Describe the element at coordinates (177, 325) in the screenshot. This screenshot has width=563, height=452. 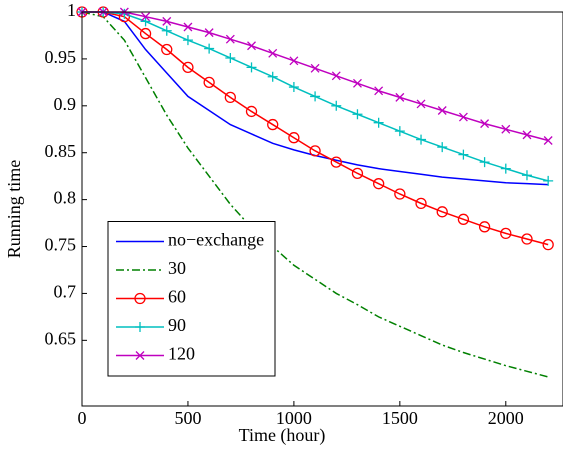
I see `legend-label: 90` at that location.